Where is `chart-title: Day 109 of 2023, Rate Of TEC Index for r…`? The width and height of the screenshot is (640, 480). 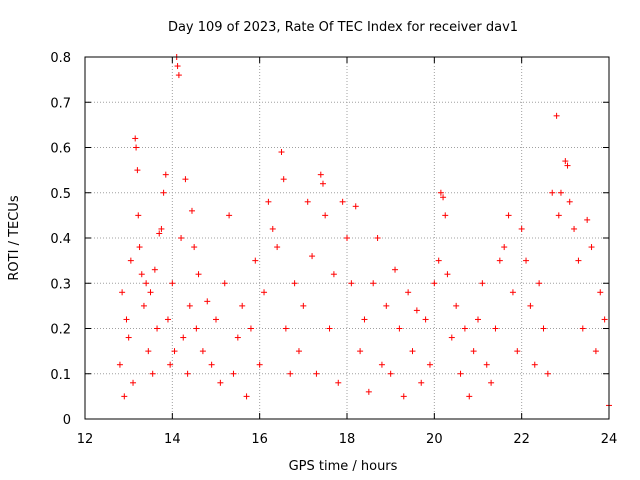
chart-title: Day 109 of 2023, Rate Of TEC Index for r… is located at coordinates (343, 27).